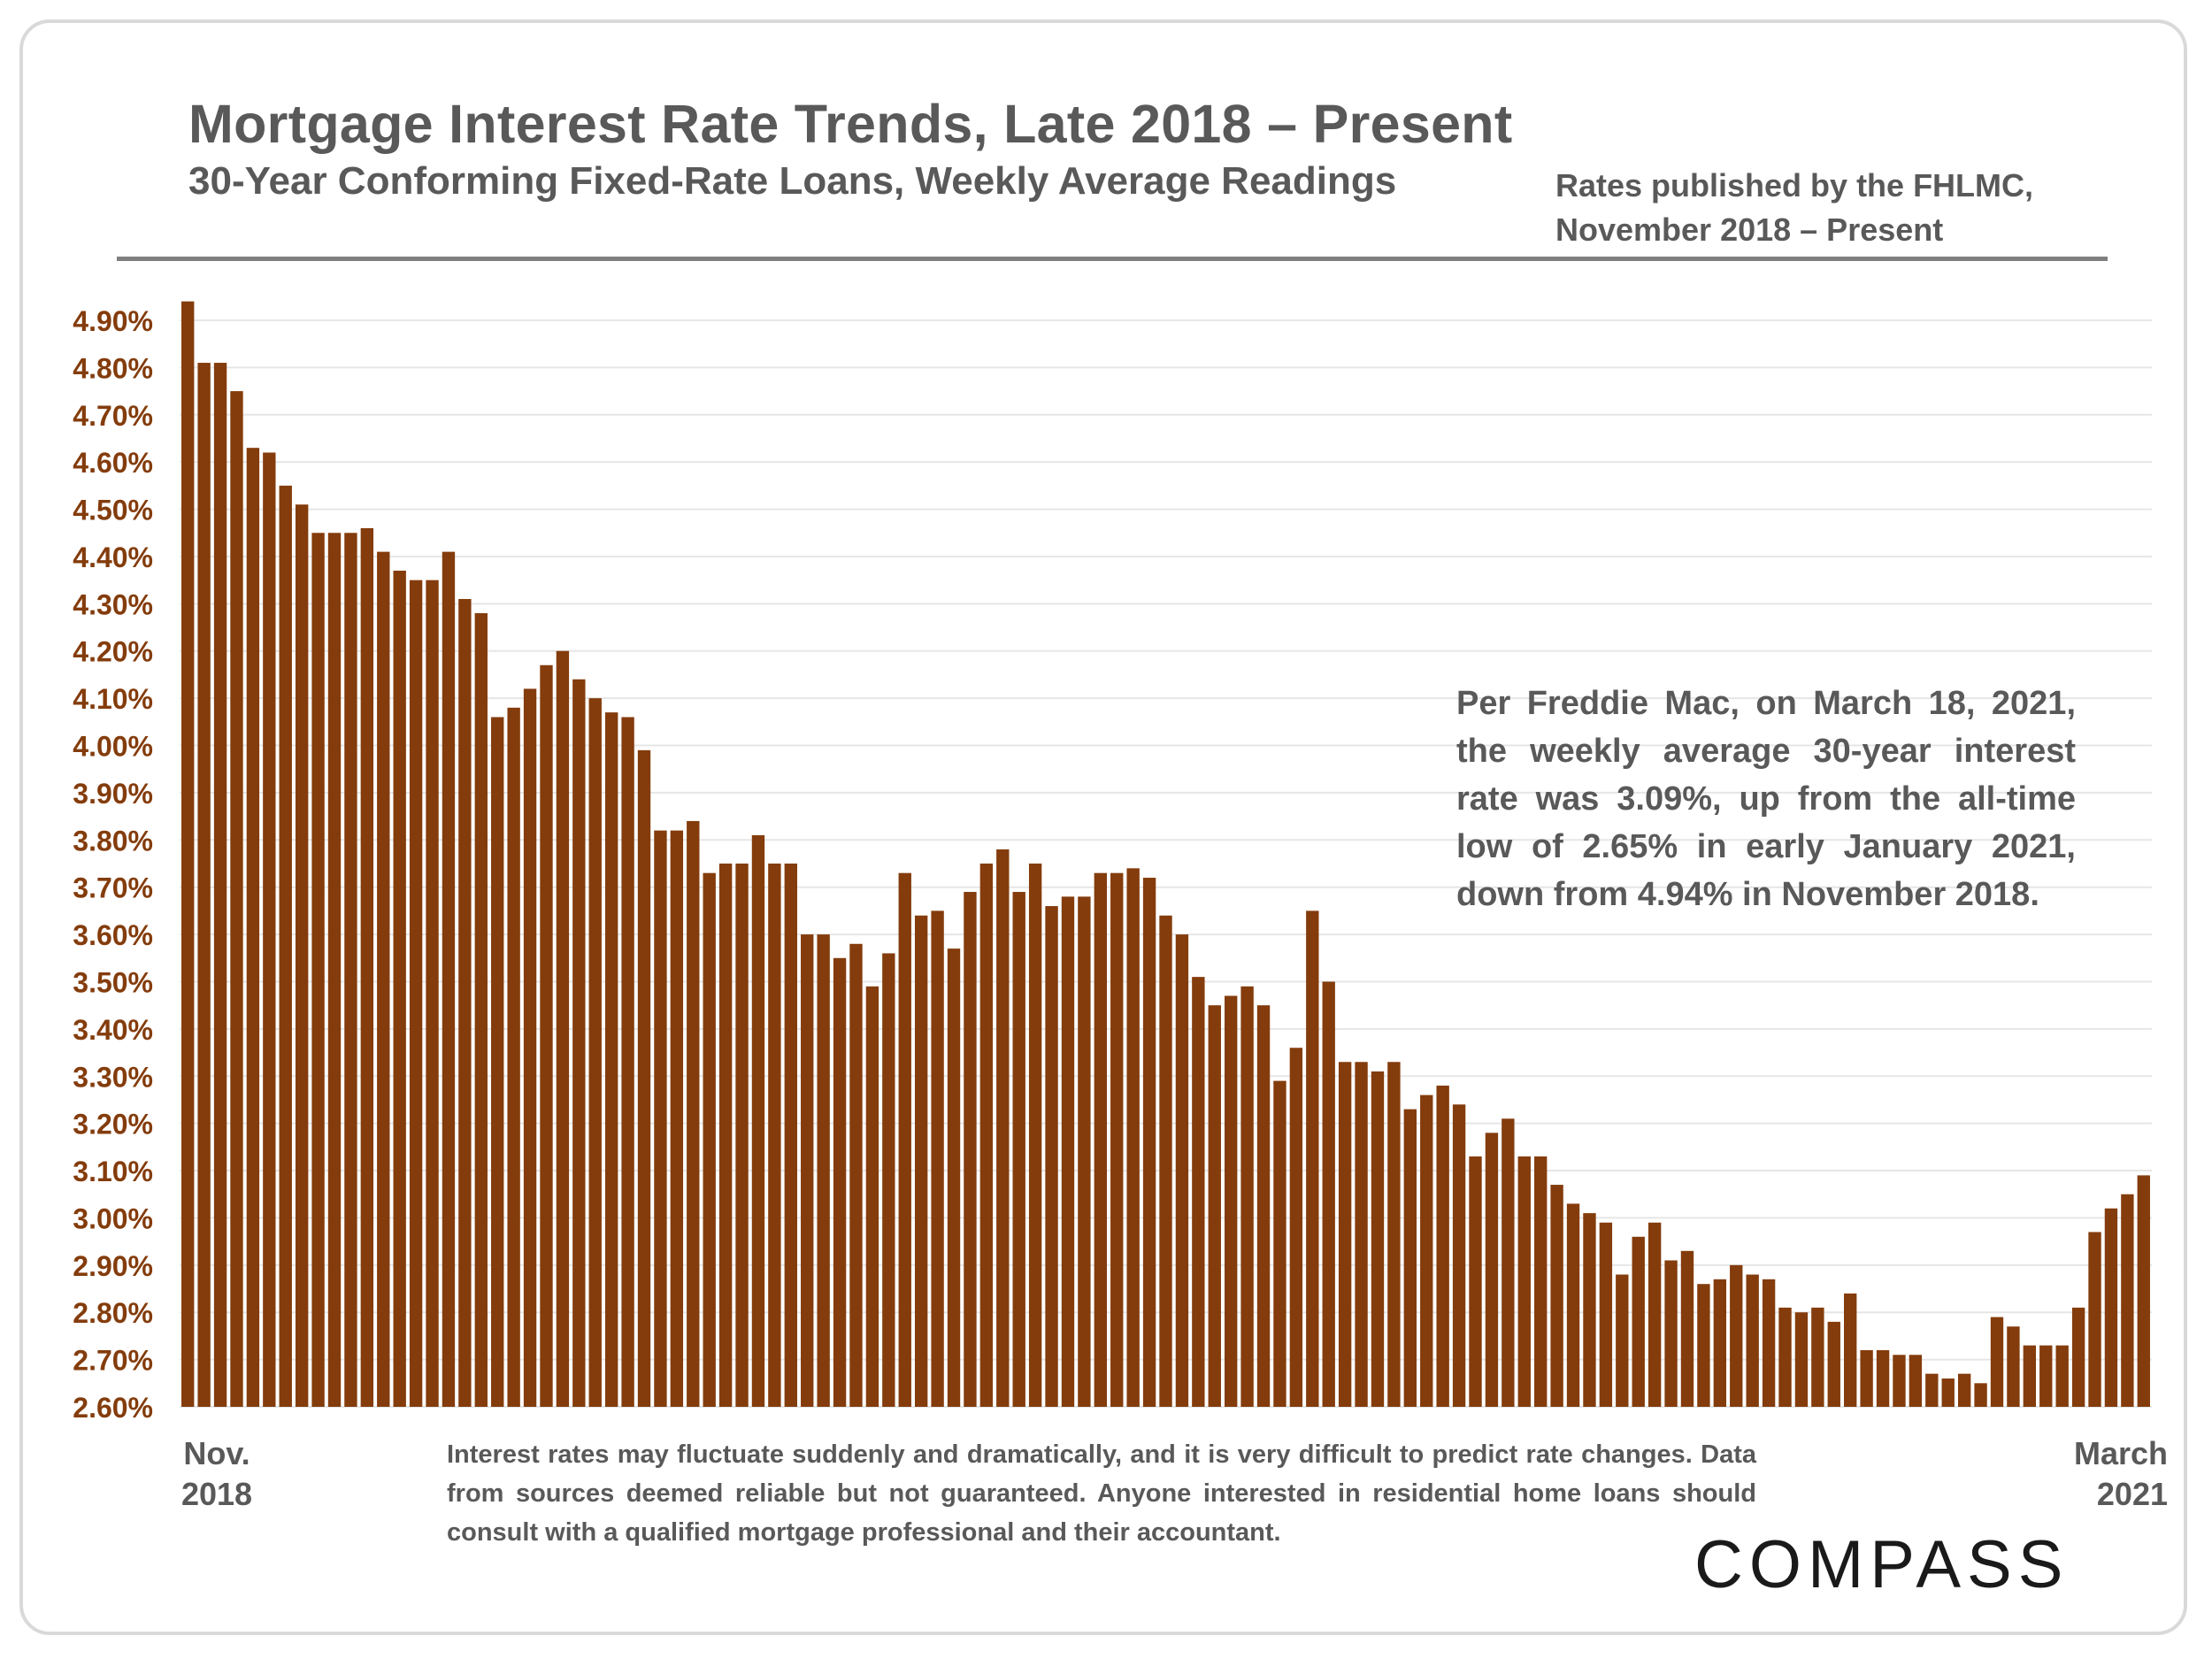 The width and height of the screenshot is (2212, 1659). I want to click on y-tick-label: 4.10%, so click(113, 699).